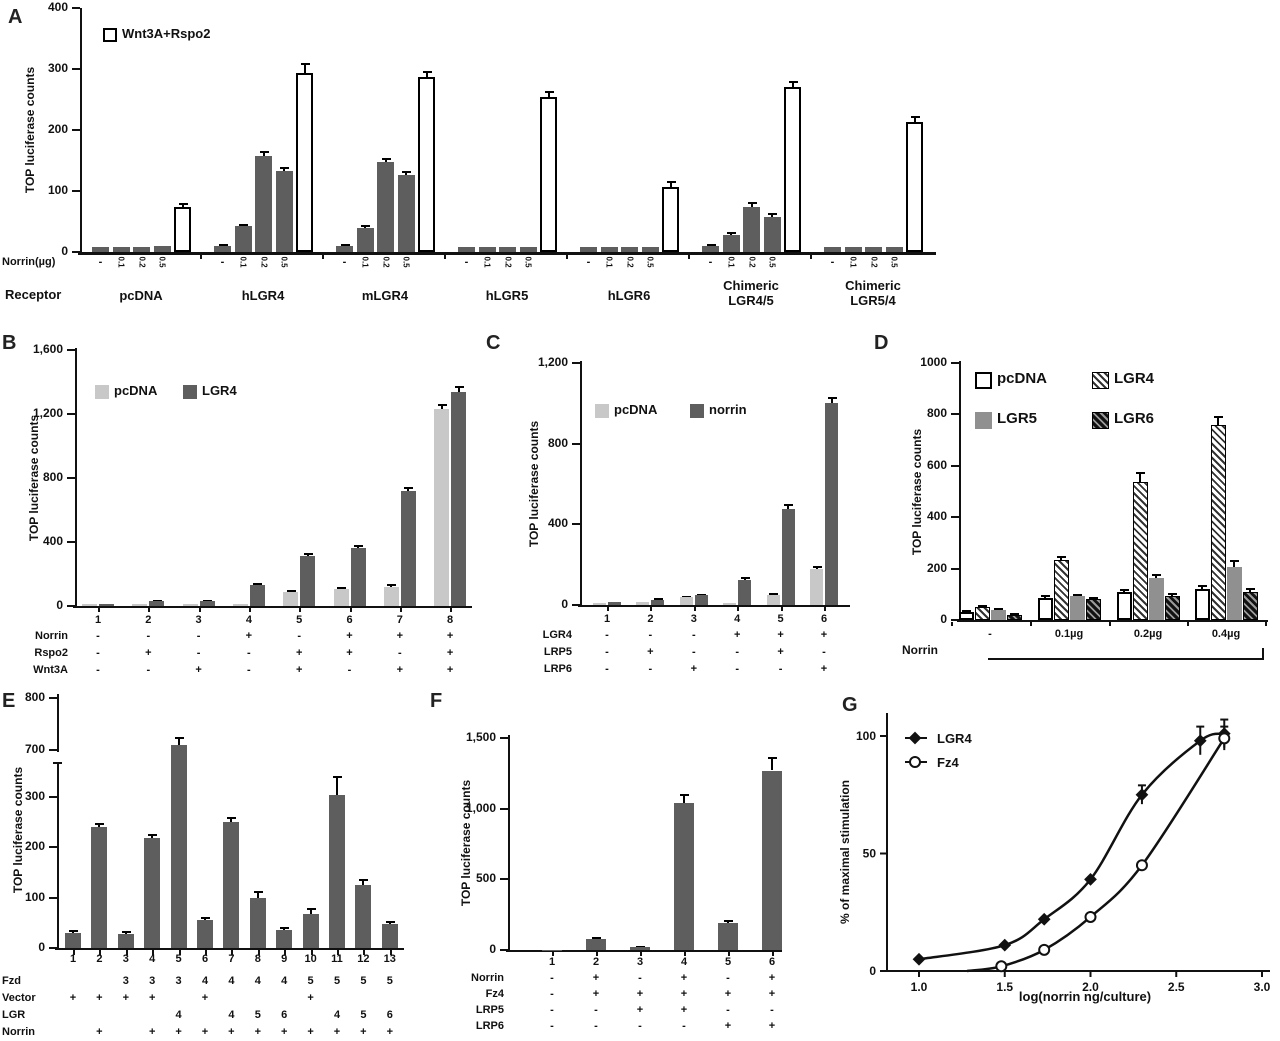 Image resolution: width=1280 pixels, height=1041 pixels. I want to click on panel-a-norrin-row-label: Norrin(µg), so click(29, 262).